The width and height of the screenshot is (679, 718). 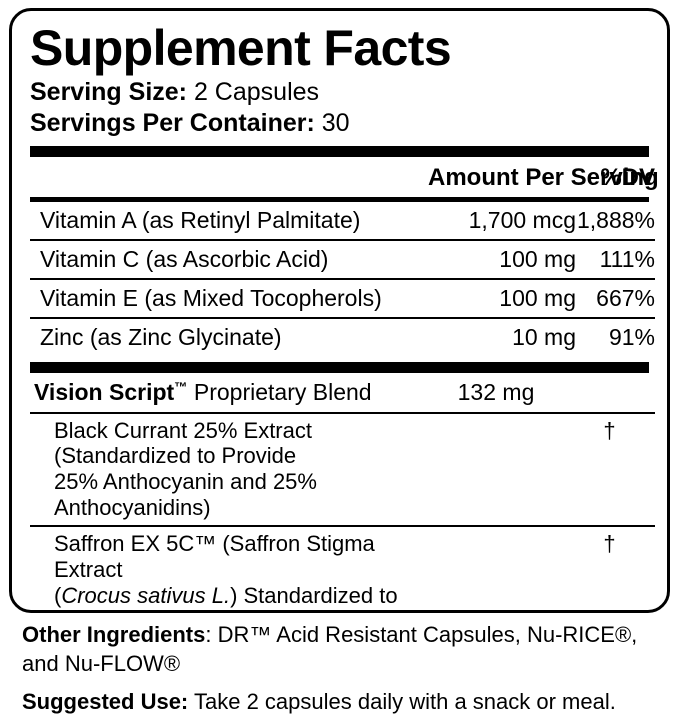 I want to click on header-blank, so click(x=229, y=177).